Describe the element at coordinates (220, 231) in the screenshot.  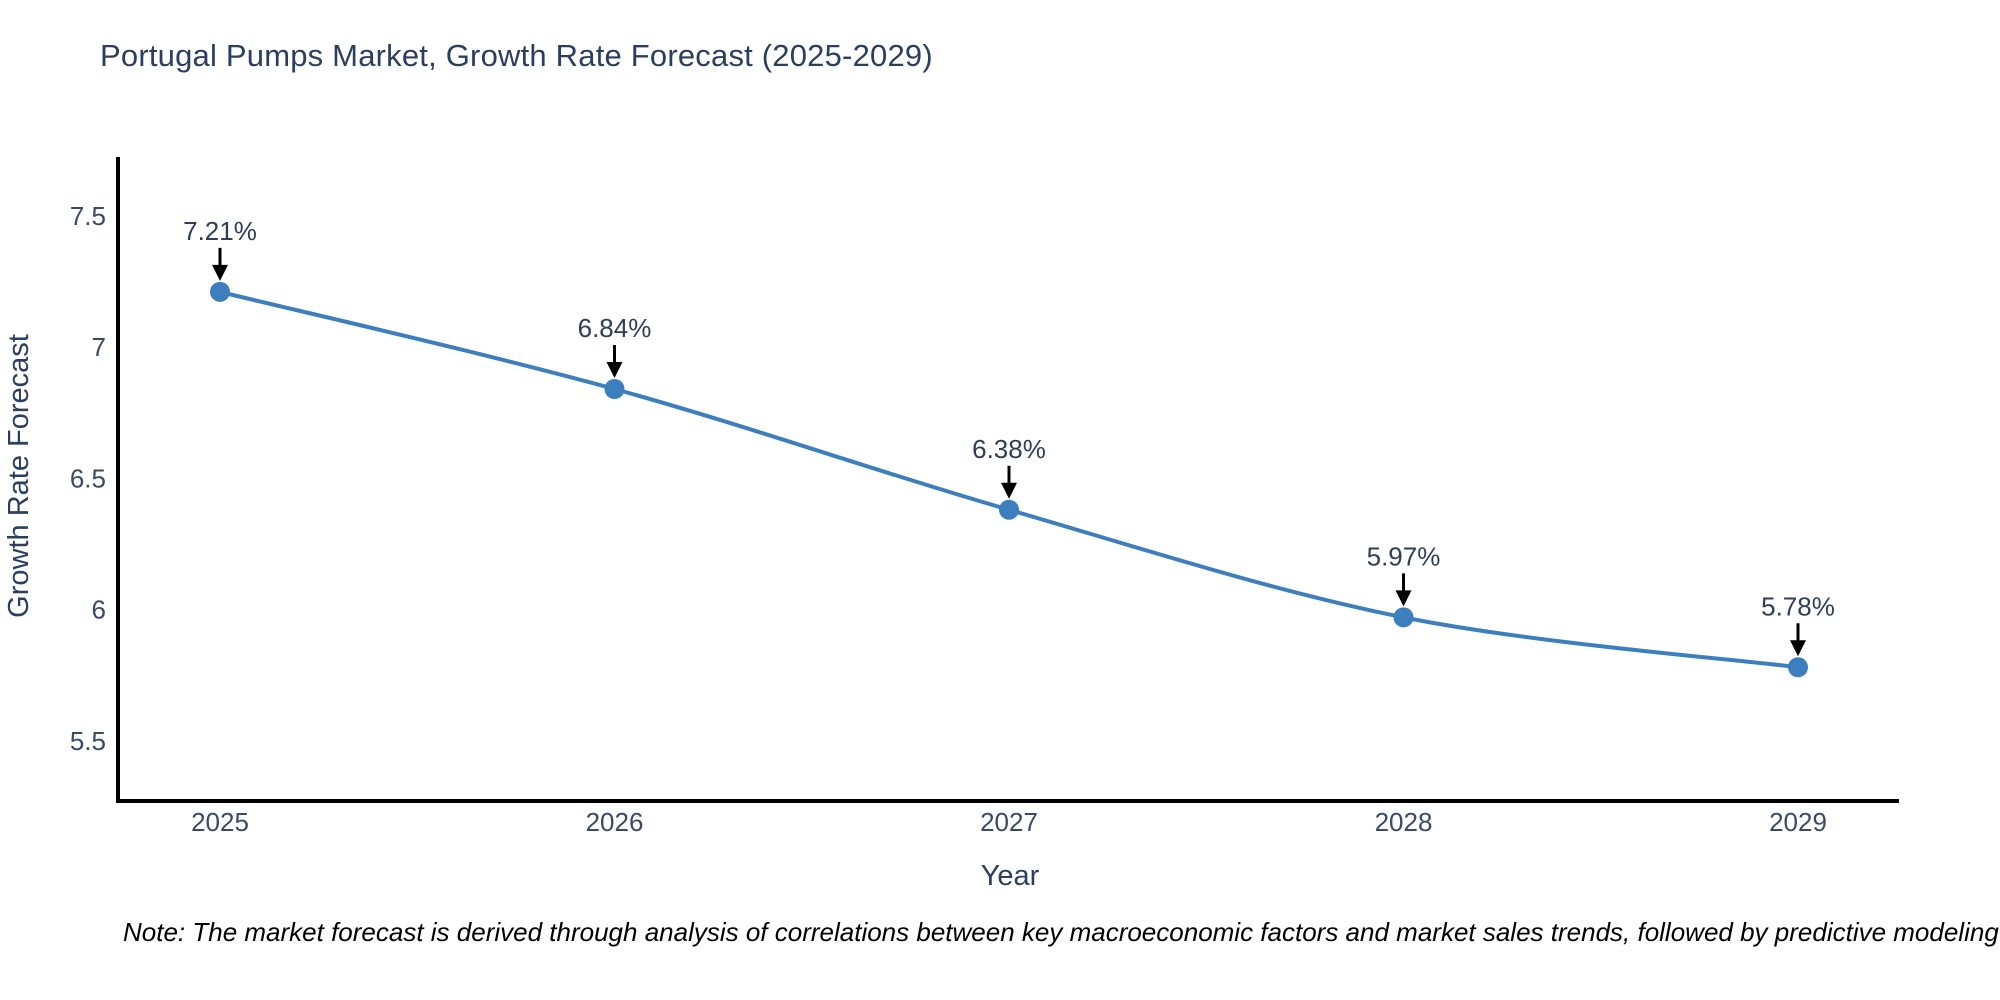
I see `annotation-label: 7.21%` at that location.